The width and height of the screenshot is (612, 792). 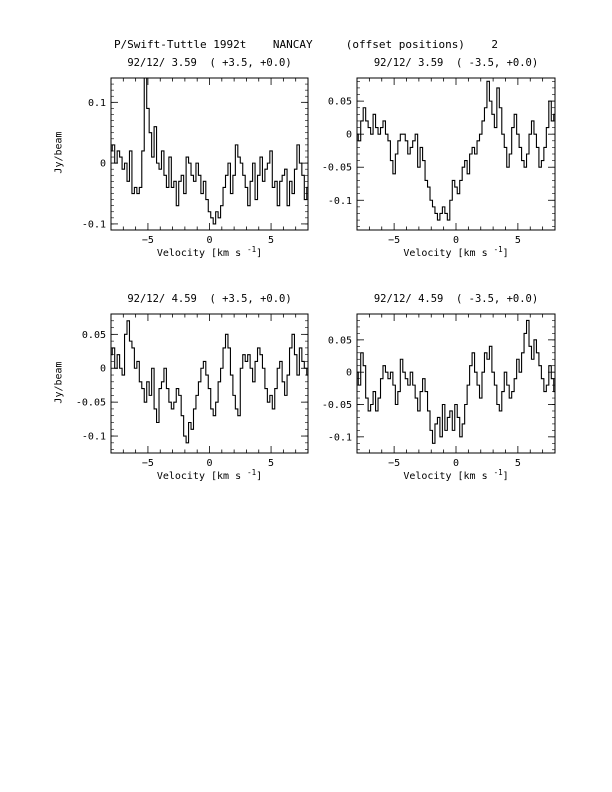 I want to click on y-tick-label: 0.1, so click(x=97, y=103).